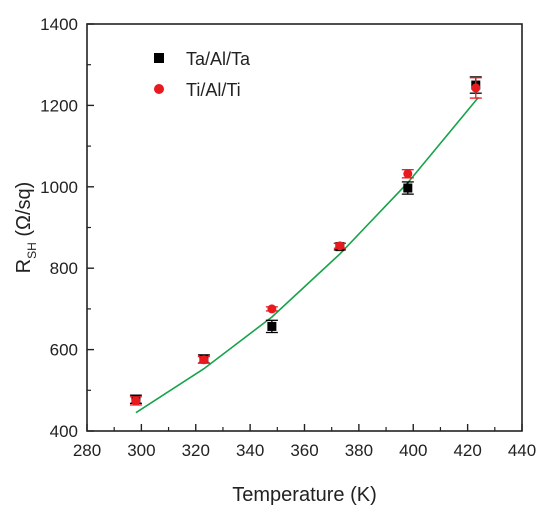 This screenshot has height=518, width=550. I want to click on y-tick-label: 1200, so click(59, 105).